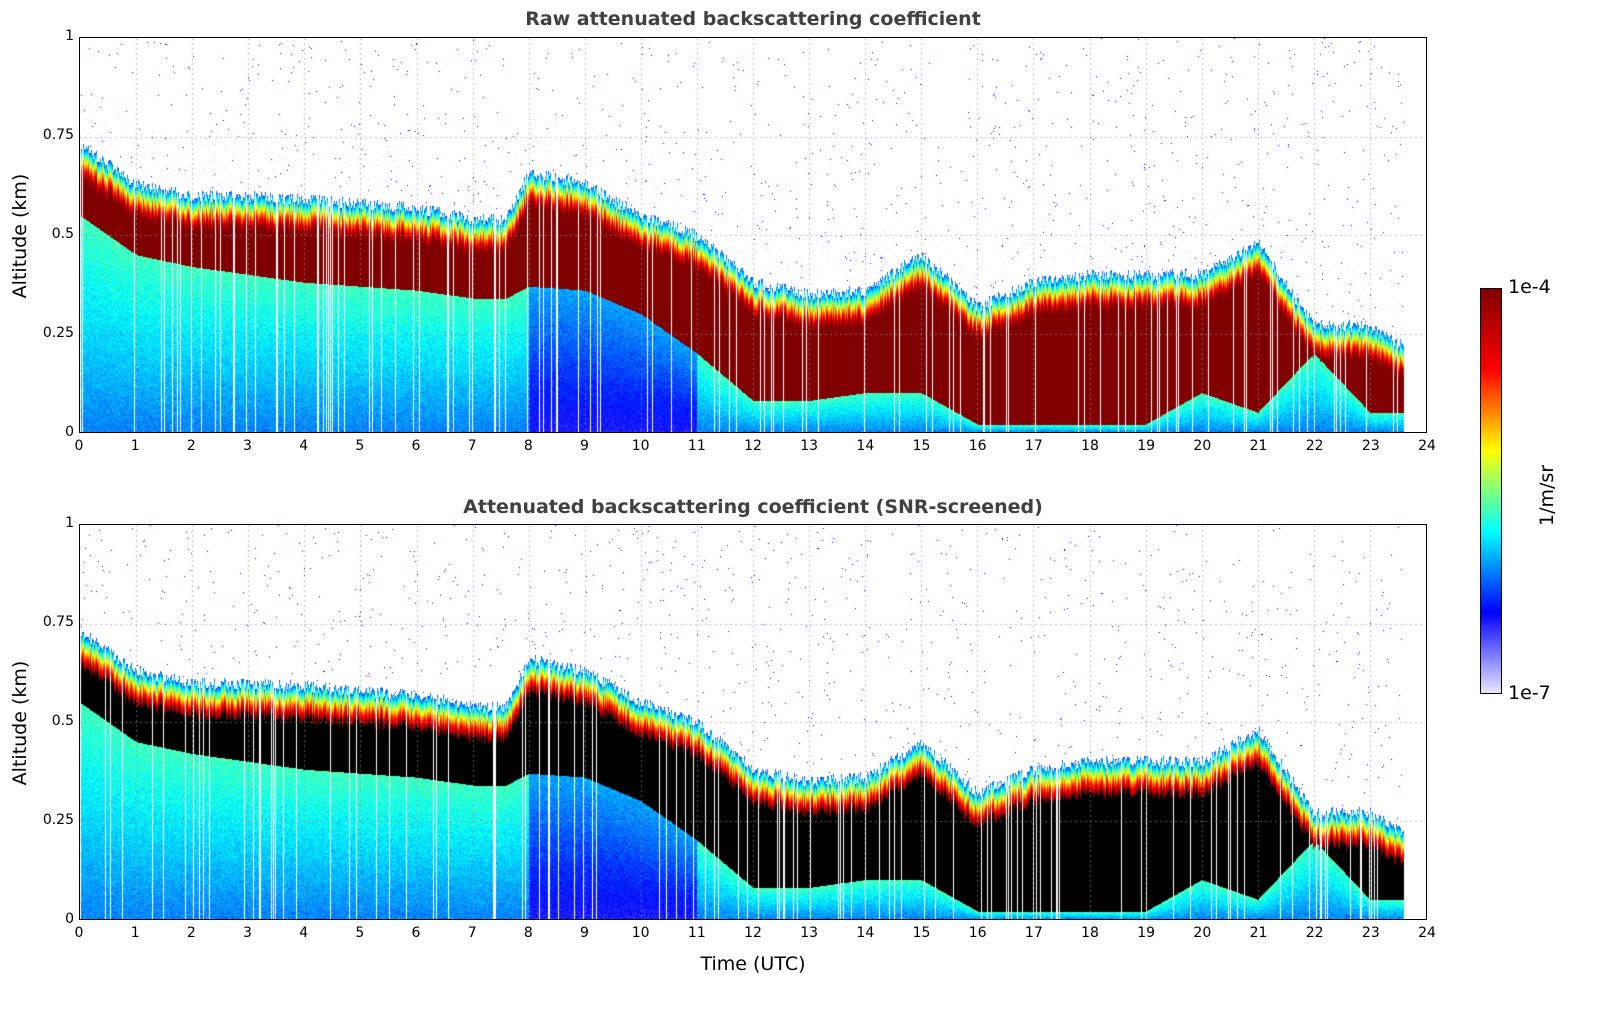  Describe the element at coordinates (1491, 491) in the screenshot. I see `colorbar` at that location.